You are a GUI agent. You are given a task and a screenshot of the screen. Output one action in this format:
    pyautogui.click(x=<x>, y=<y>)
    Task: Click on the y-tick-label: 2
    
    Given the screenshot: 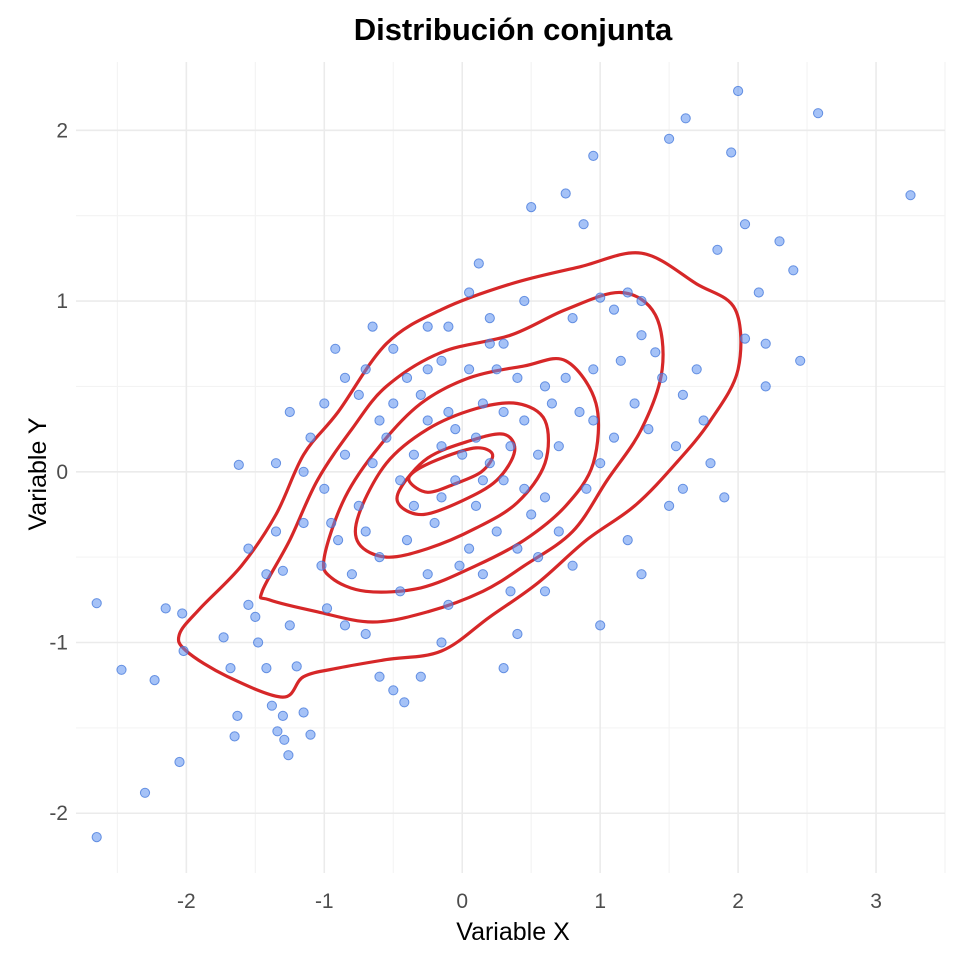 What is the action you would take?
    pyautogui.click(x=62, y=130)
    